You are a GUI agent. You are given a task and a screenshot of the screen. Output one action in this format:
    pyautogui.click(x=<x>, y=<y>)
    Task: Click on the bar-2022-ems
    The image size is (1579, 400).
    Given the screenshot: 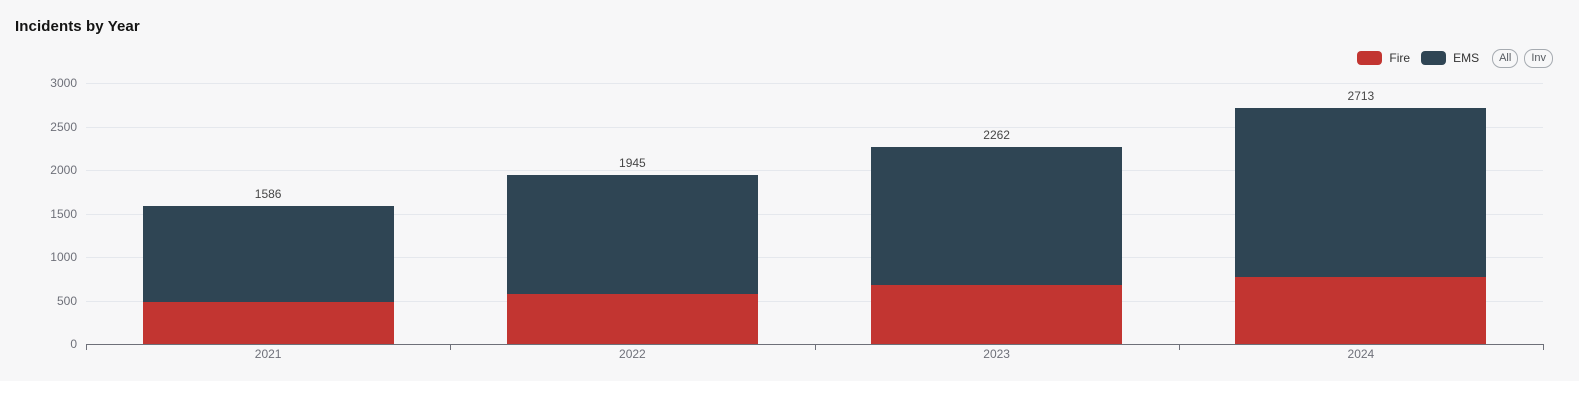 What is the action you would take?
    pyautogui.click(x=632, y=234)
    